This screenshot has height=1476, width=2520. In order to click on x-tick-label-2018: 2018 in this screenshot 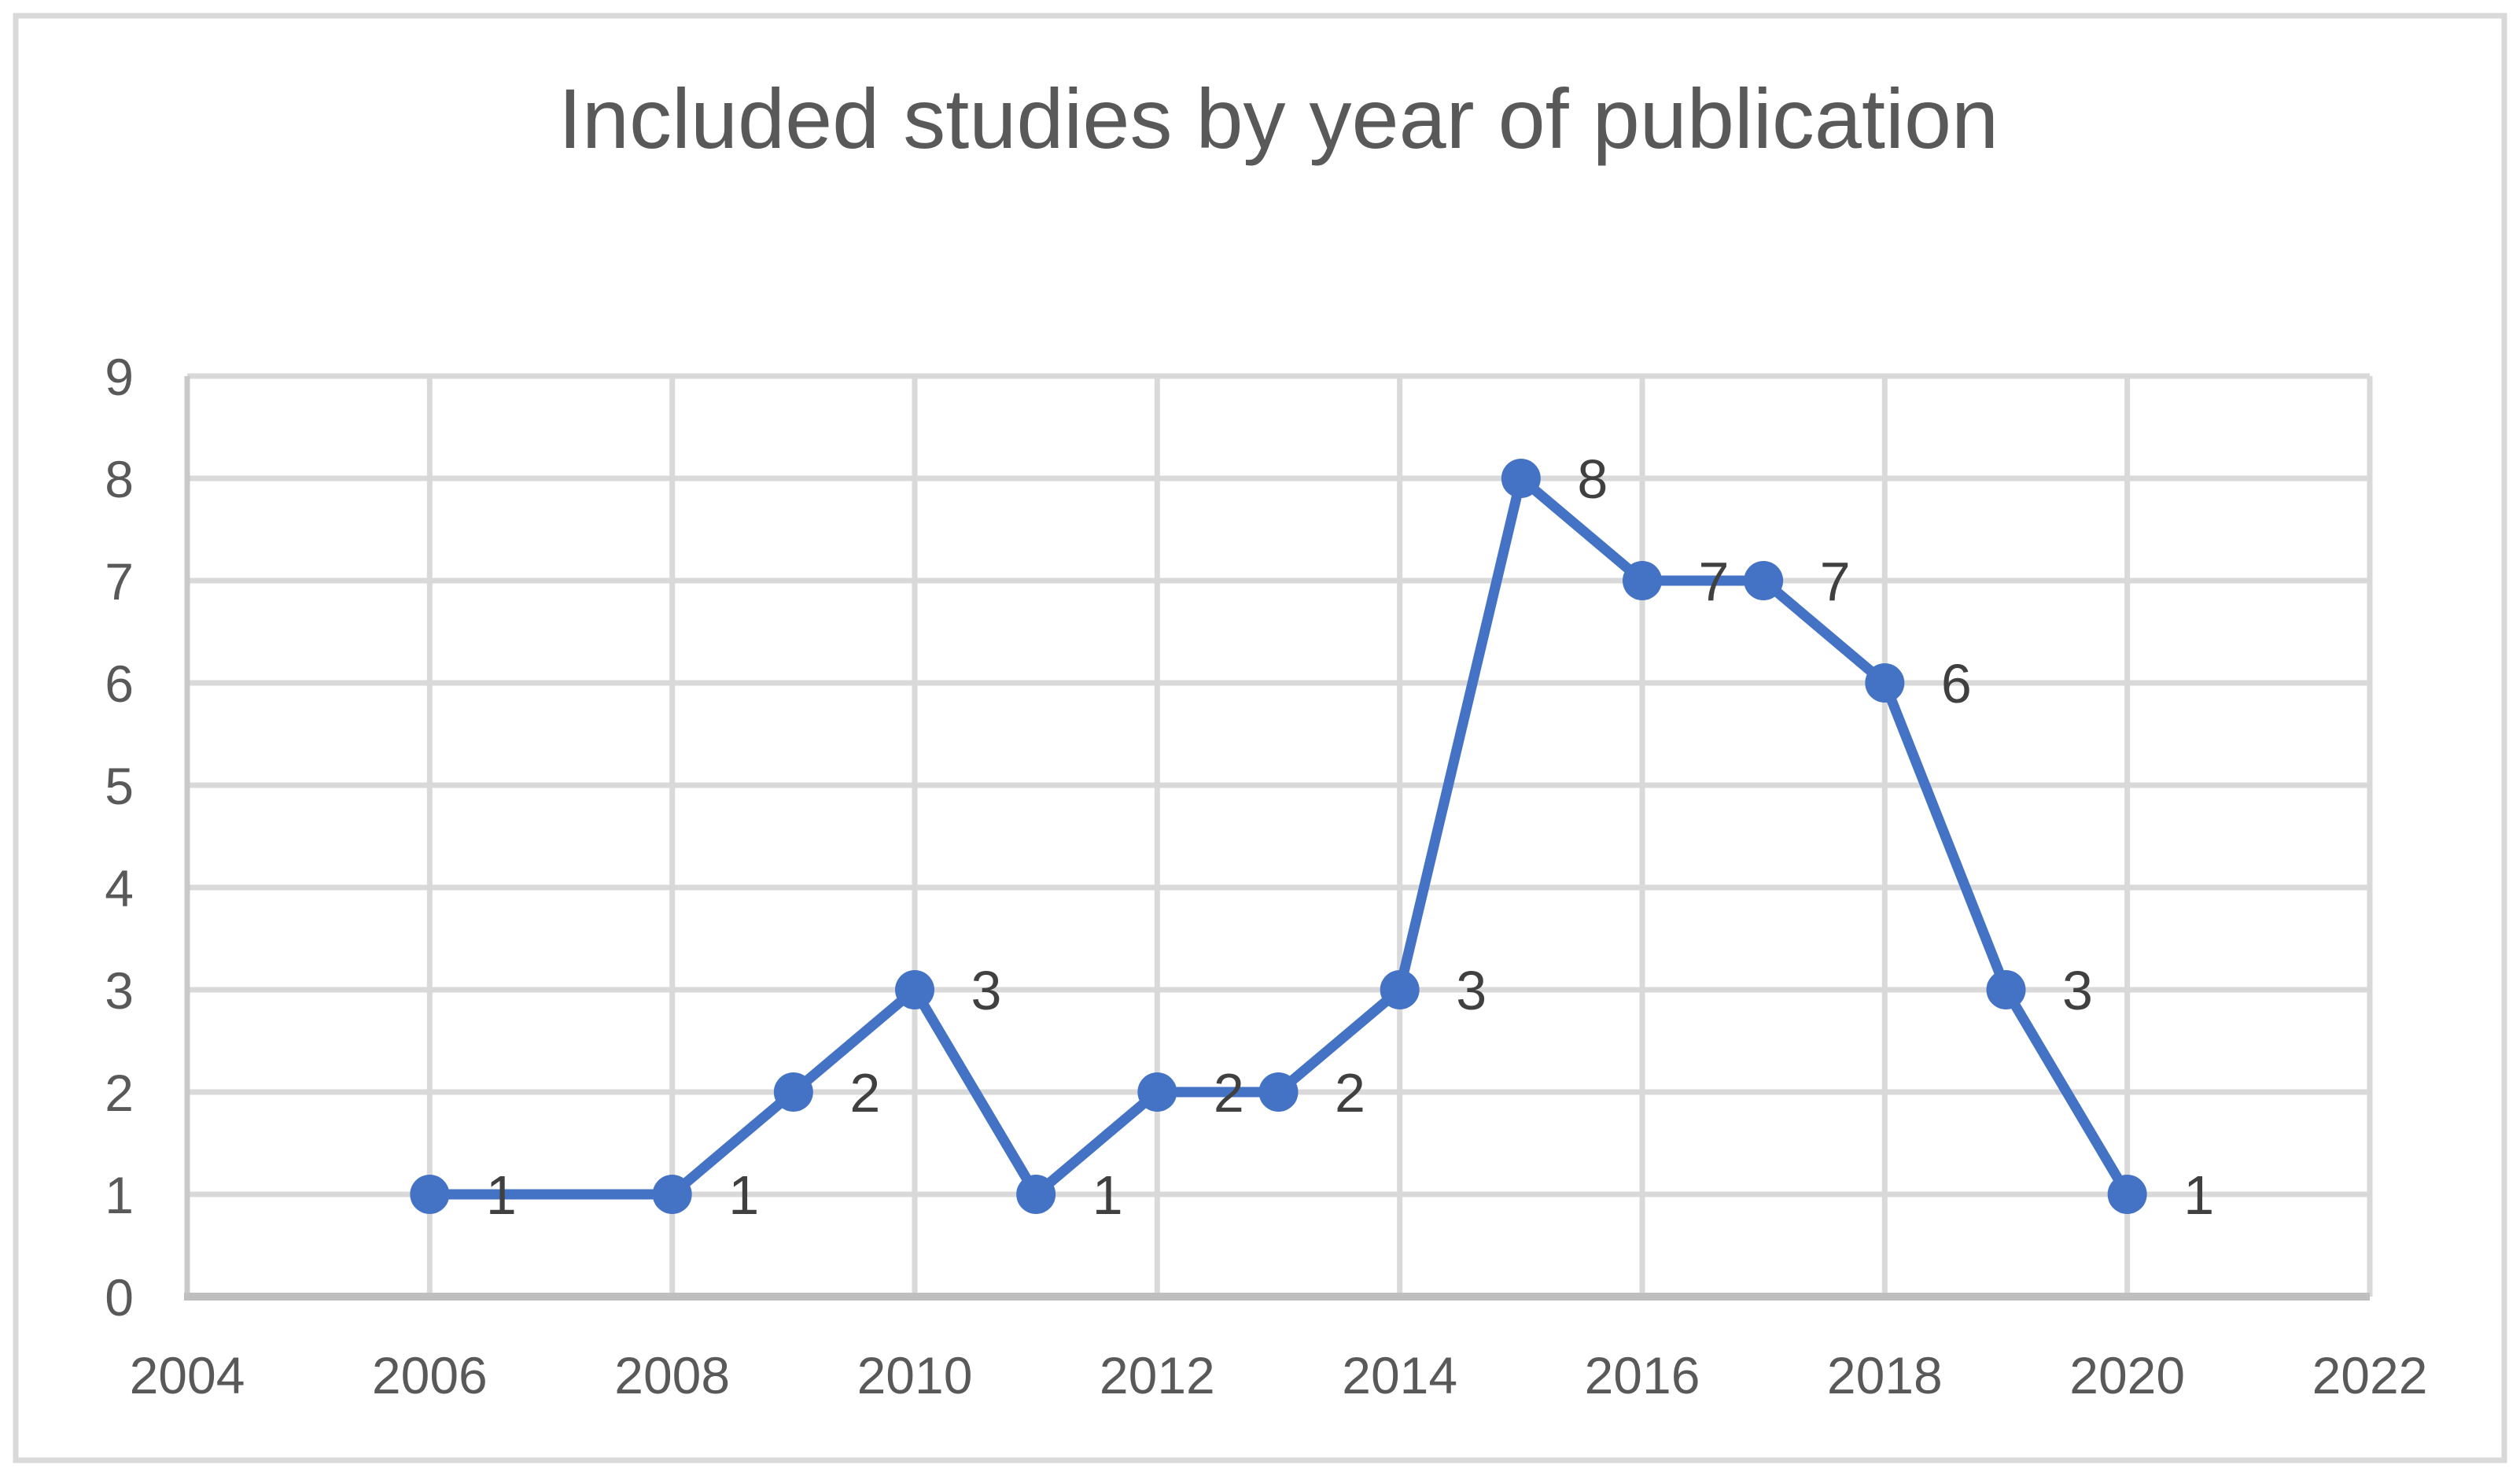, I will do `click(1885, 1375)`.